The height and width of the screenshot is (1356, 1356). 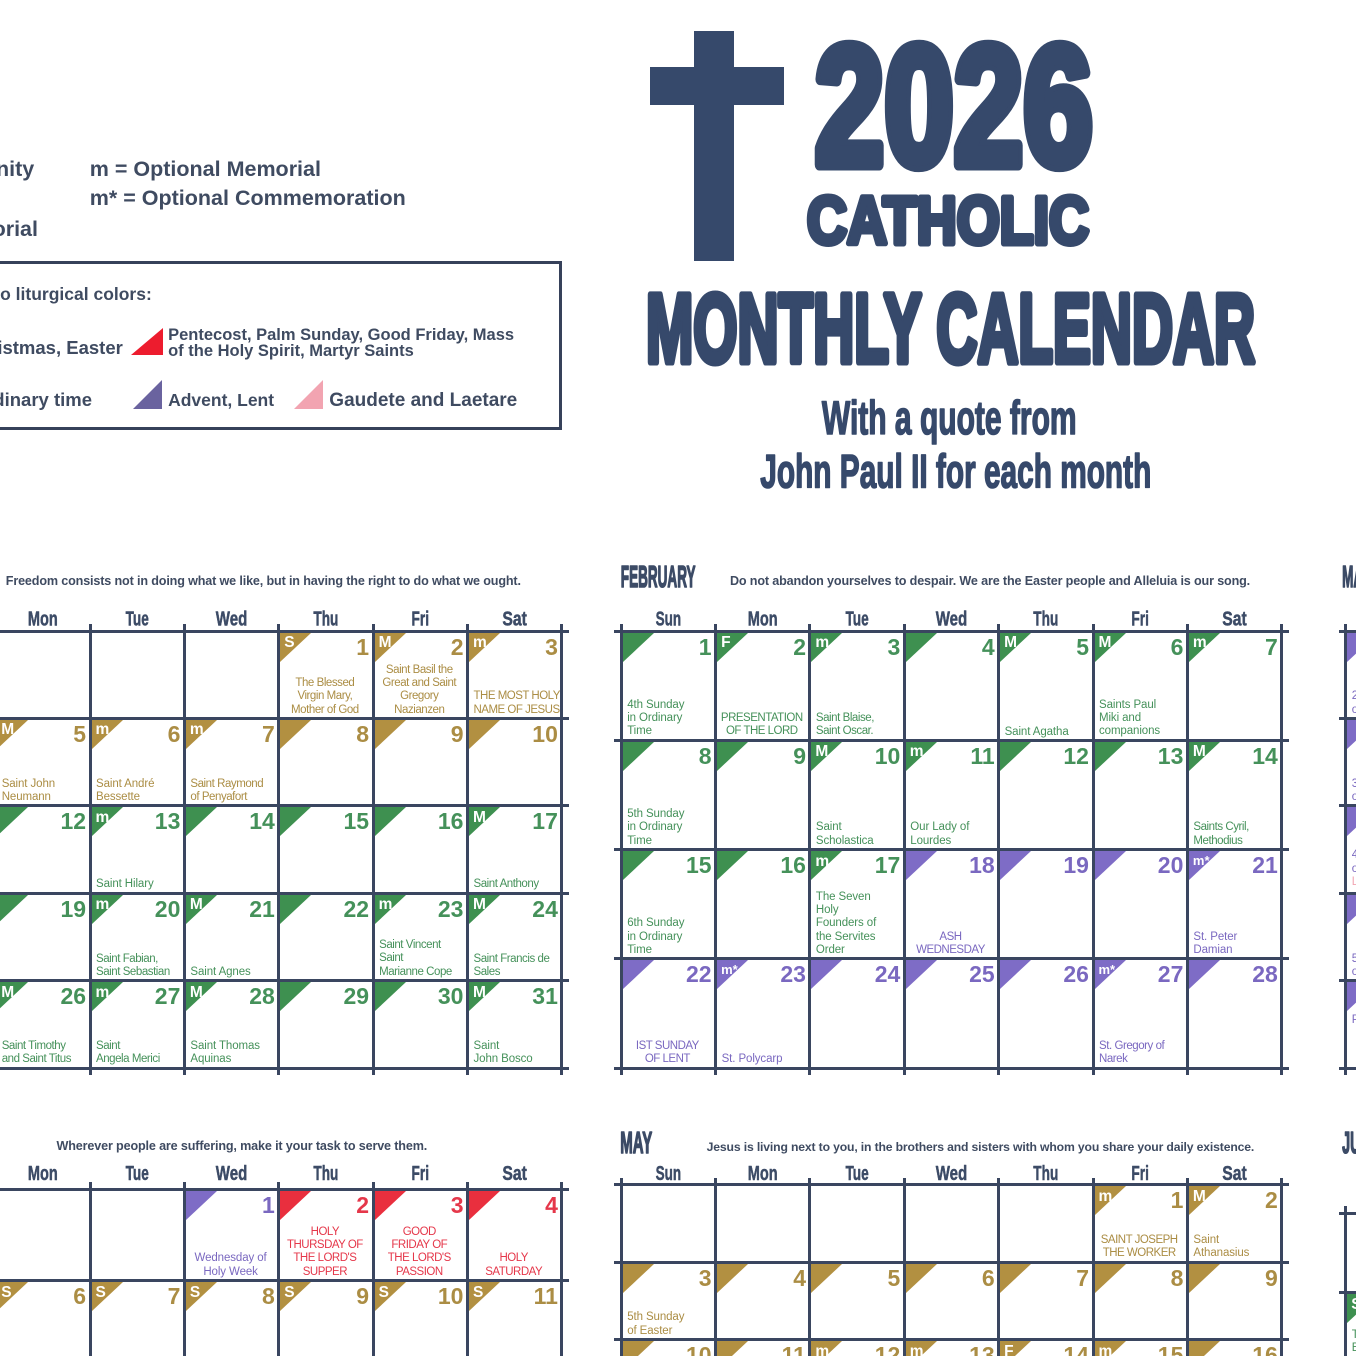 What do you see at coordinates (1349, 577) in the screenshot?
I see `svg-text: MARCH` at bounding box center [1349, 577].